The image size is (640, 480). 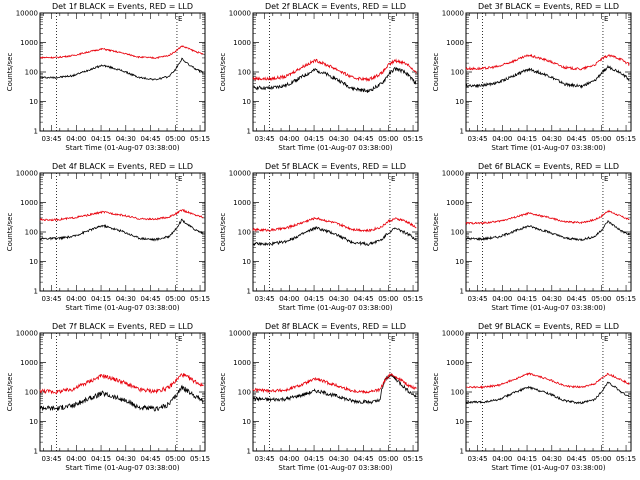 What do you see at coordinates (335, 326) in the screenshot?
I see `panel-title: Det 8f BLACK = Events, RED = LLD` at bounding box center [335, 326].